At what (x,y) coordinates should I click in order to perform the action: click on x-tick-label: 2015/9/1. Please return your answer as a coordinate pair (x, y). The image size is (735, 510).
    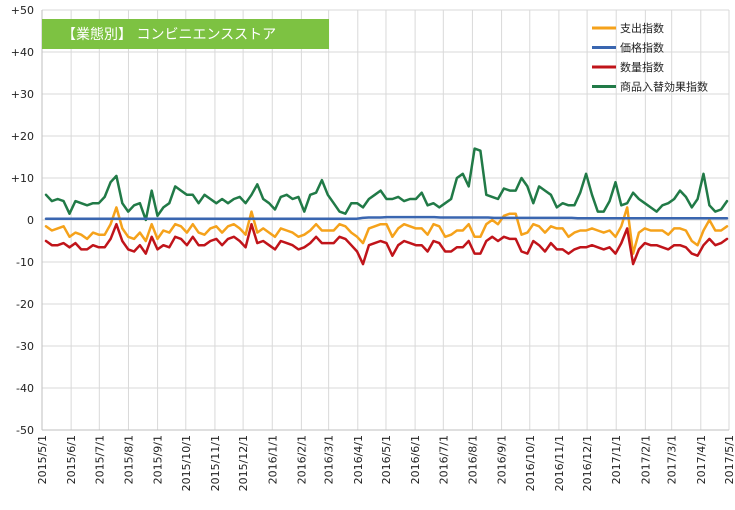
    Looking at the image, I should click on (158, 459).